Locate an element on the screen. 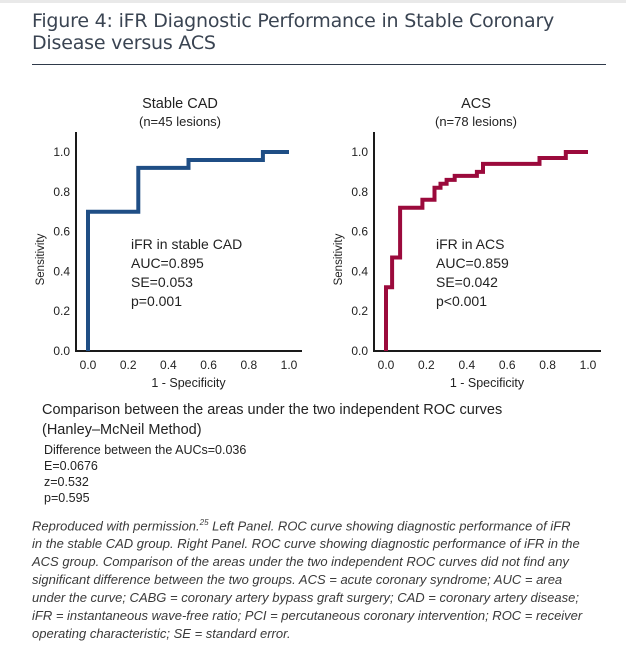 The height and width of the screenshot is (666, 626). caption-text: Reproduced with permission. is located at coordinates (116, 526).